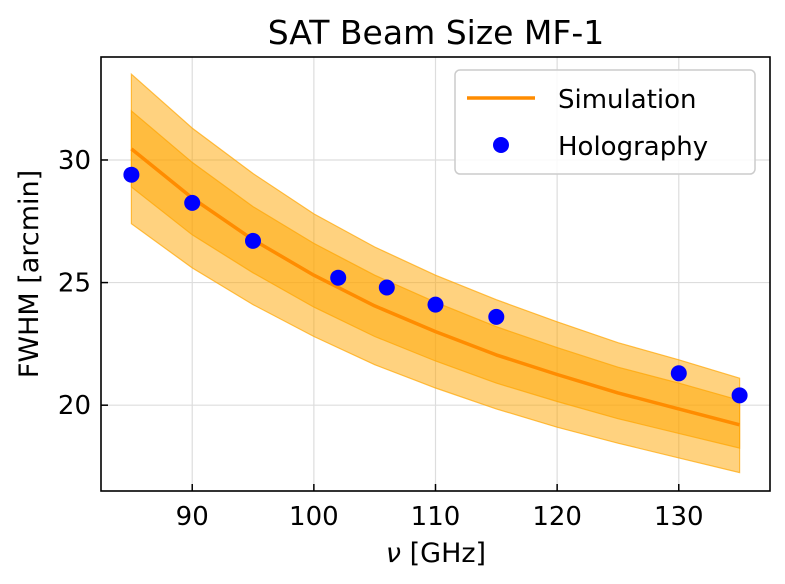 Image resolution: width=785 pixels, height=584 pixels. What do you see at coordinates (405, 553) in the screenshot?
I see `x-axis-unit-sep` at bounding box center [405, 553].